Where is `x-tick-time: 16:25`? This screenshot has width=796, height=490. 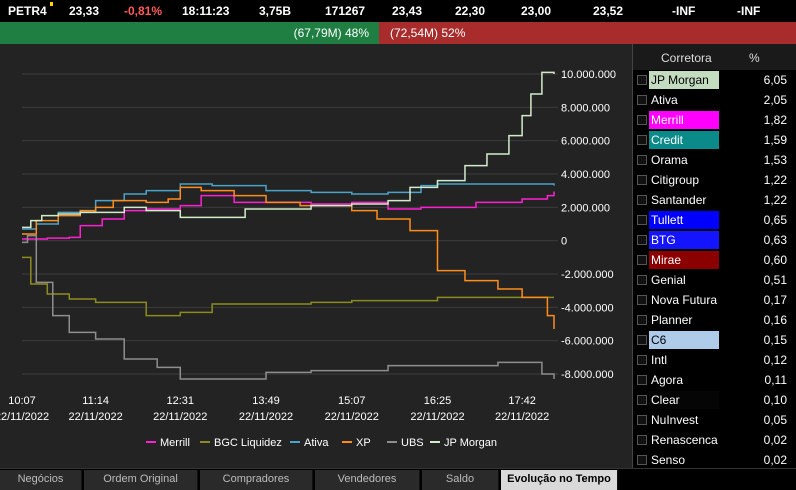 x-tick-time: 16:25 is located at coordinates (438, 401).